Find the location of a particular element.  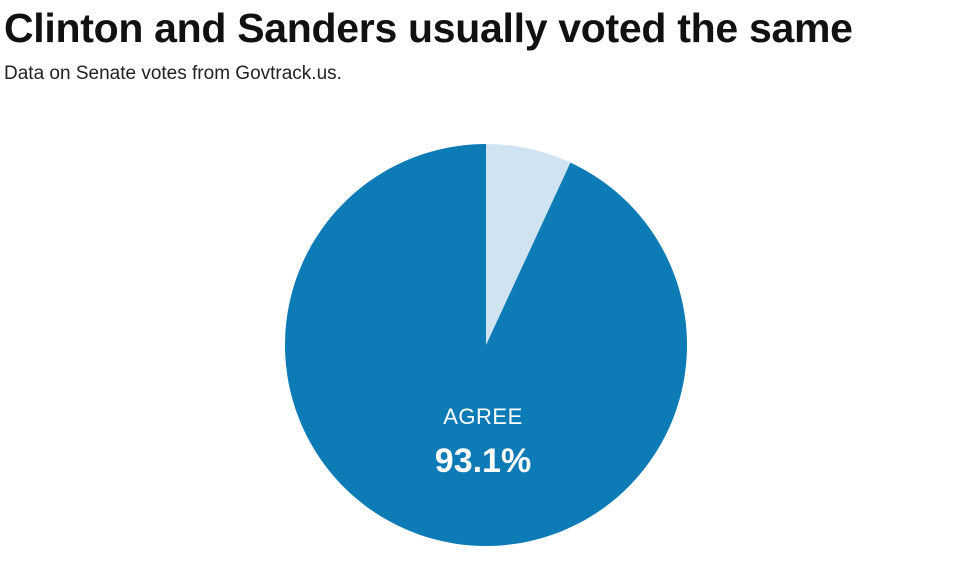

slice-label-agree: AGREE is located at coordinates (483, 416).